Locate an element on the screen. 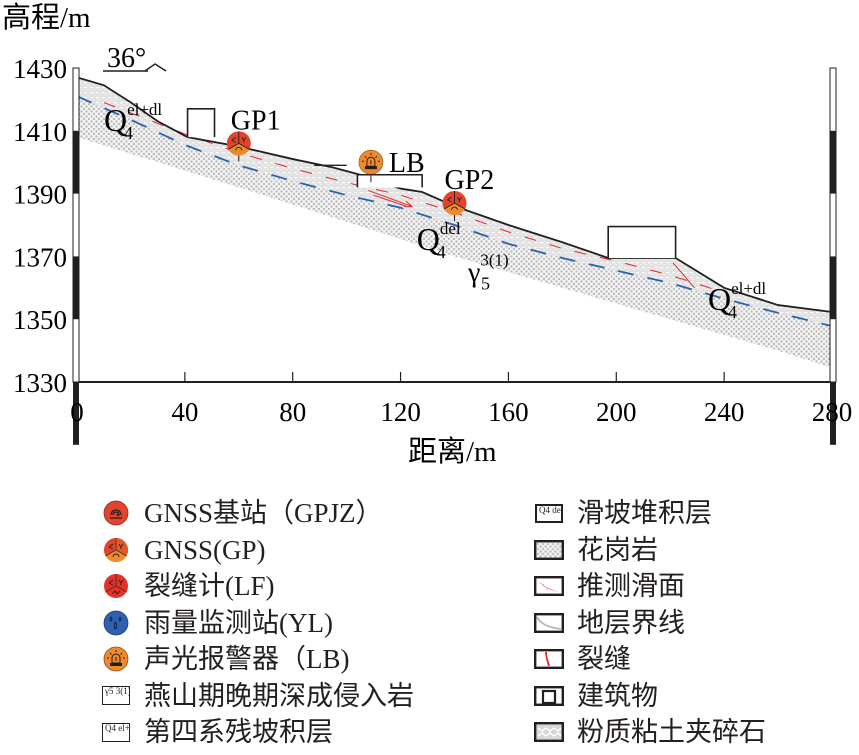 The height and width of the screenshot is (755, 859). buildings is located at coordinates (431, 183).